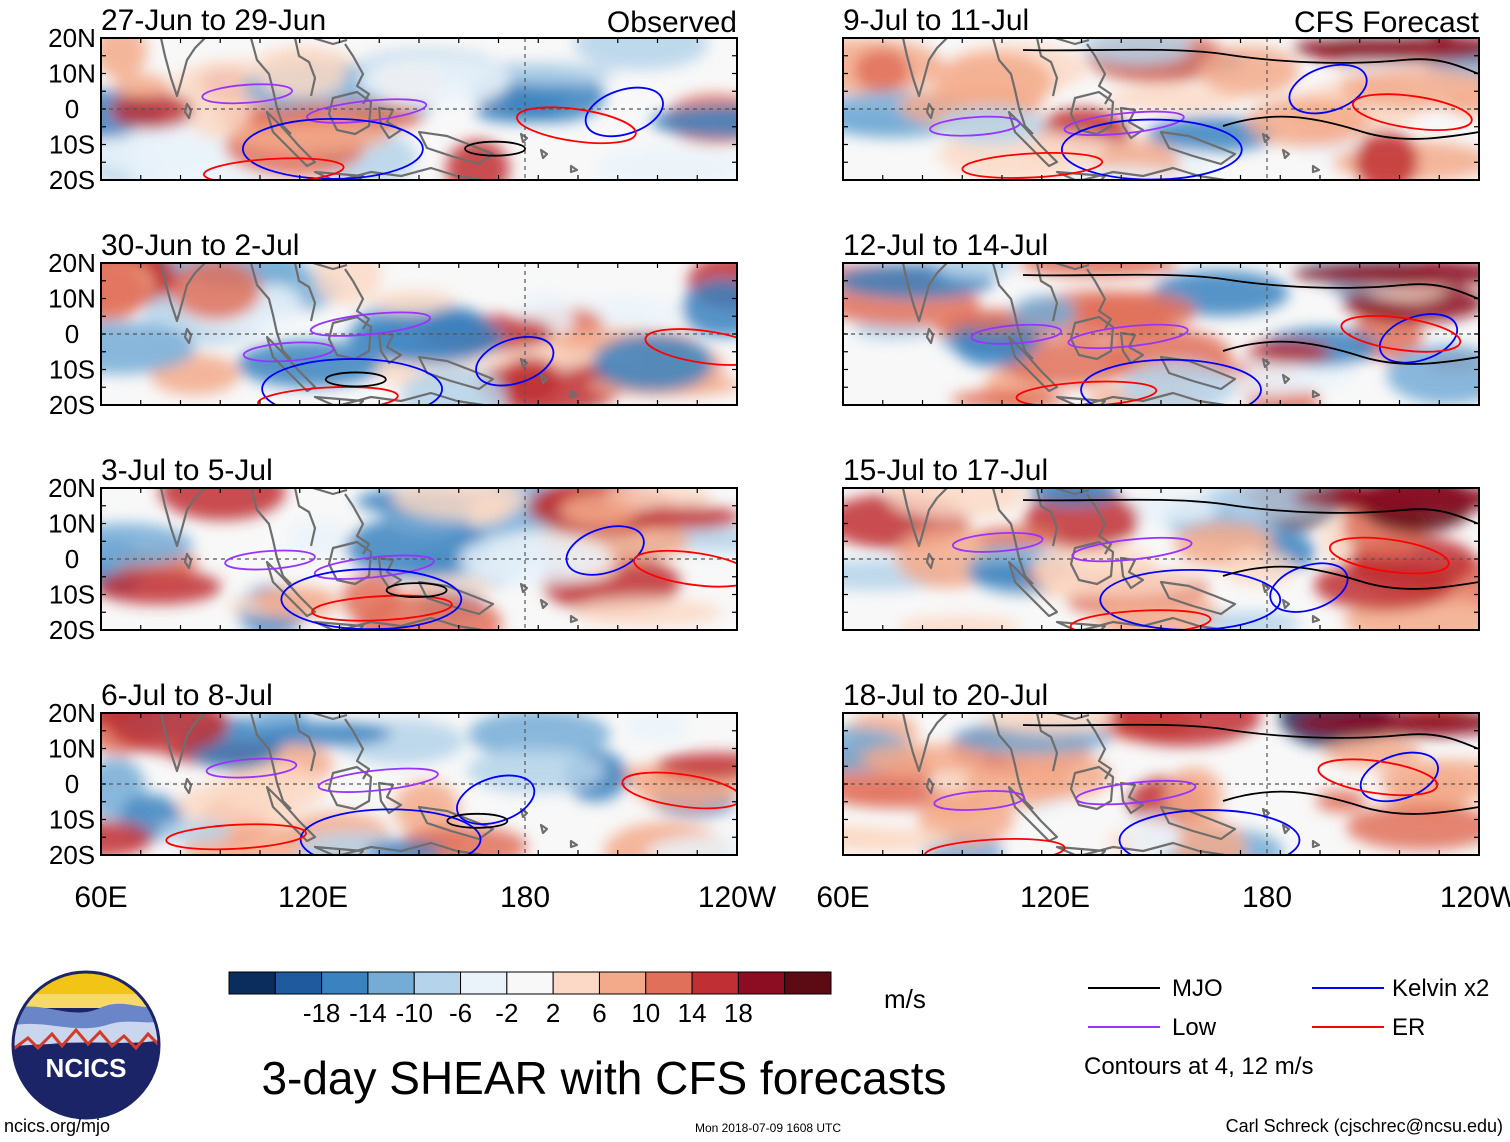 This screenshot has height=1142, width=1510. I want to click on colorbar-tick-label: -18, so click(322, 1013).